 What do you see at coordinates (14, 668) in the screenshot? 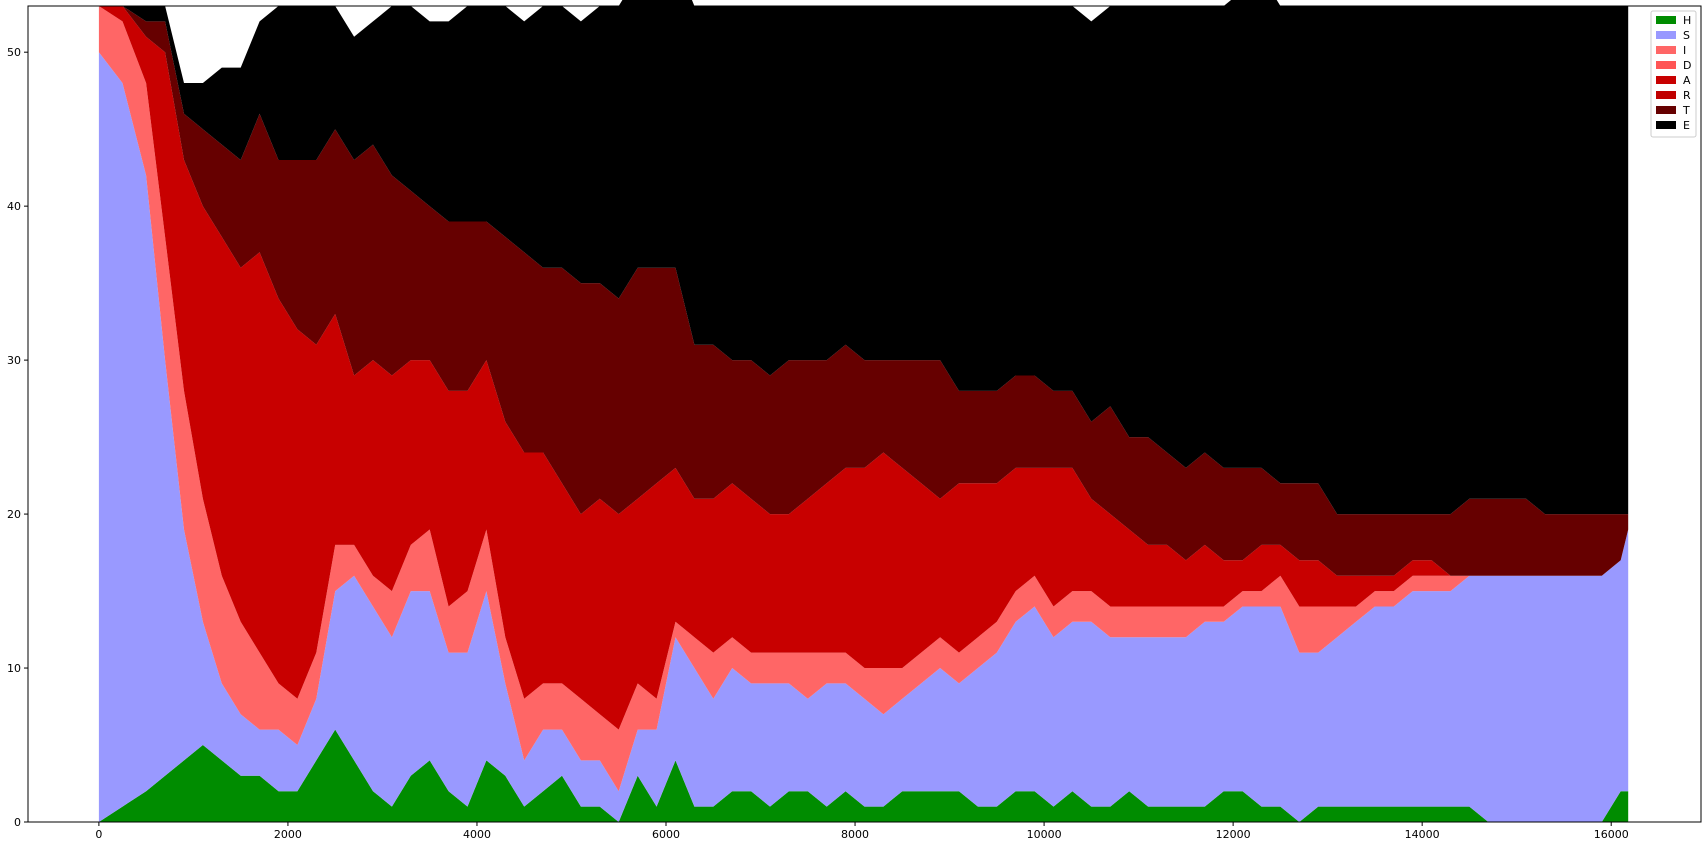
I see `y-tick-label: 10` at bounding box center [14, 668].